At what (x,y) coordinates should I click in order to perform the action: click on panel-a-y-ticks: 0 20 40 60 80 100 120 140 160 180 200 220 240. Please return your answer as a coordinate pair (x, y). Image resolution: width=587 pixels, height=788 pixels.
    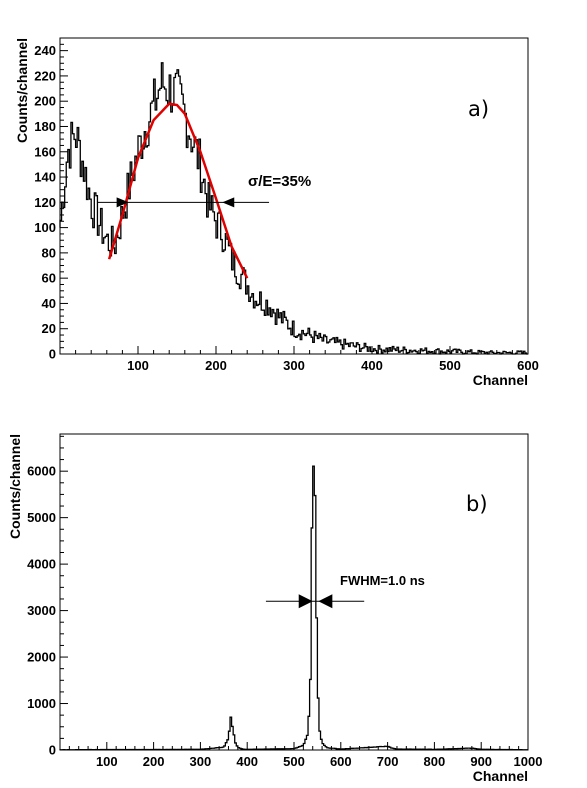
    Looking at the image, I should click on (51, 199).